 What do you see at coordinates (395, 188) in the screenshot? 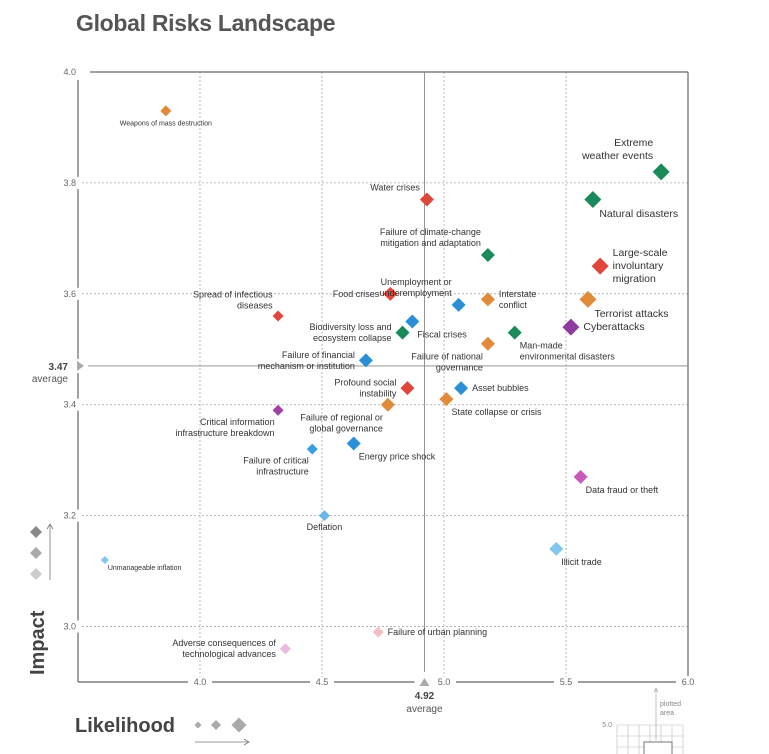
I see `point-label: Water crises` at bounding box center [395, 188].